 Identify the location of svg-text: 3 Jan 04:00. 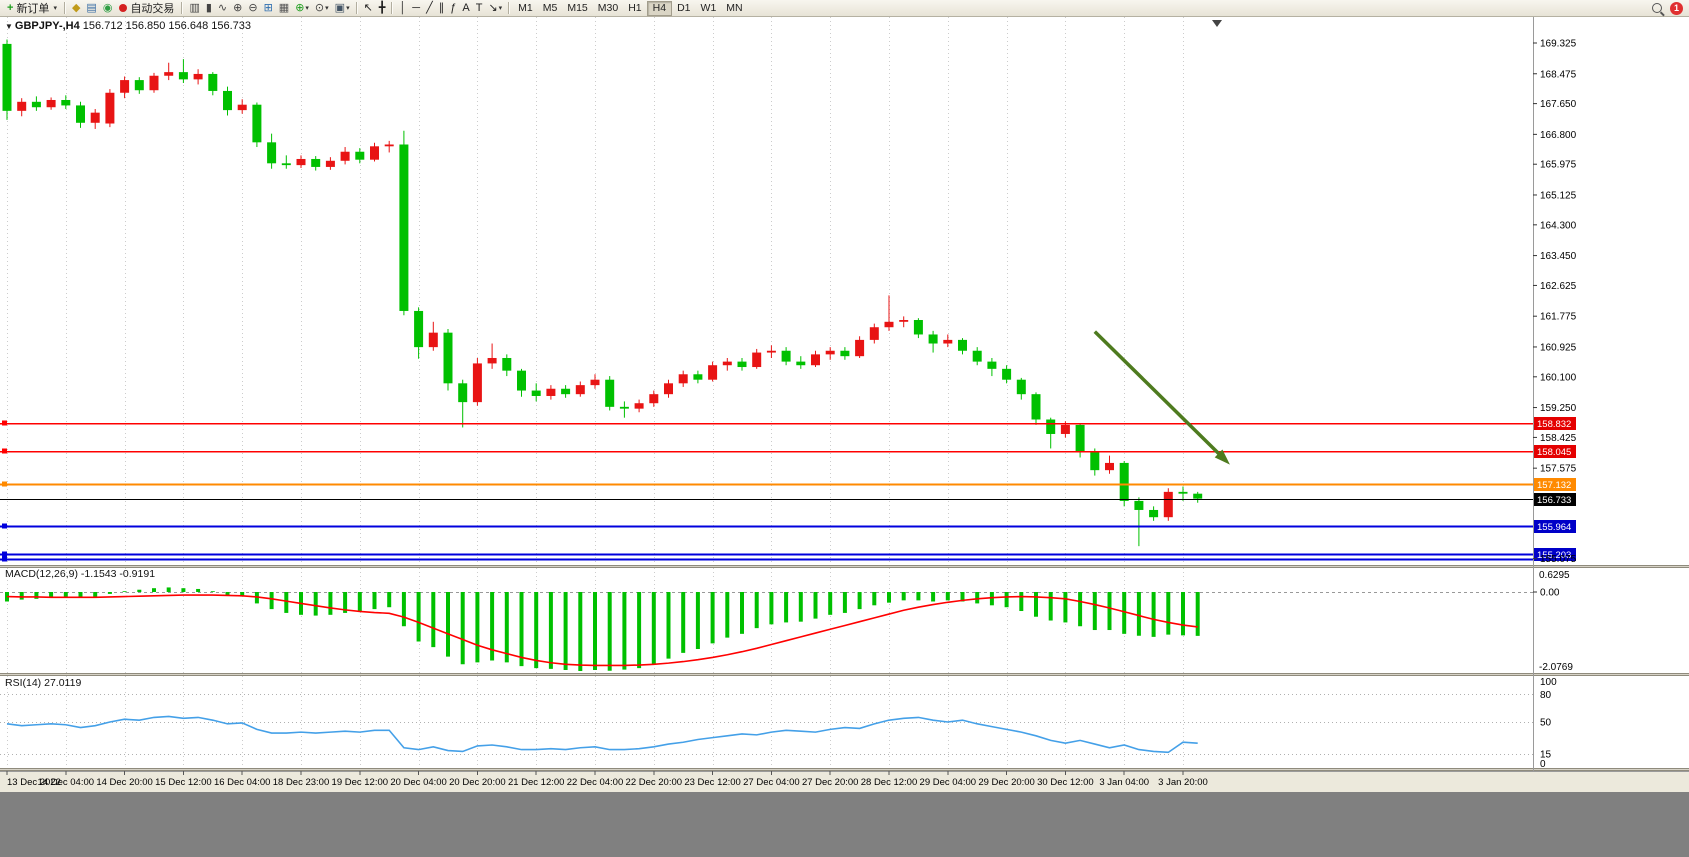
(1124, 782).